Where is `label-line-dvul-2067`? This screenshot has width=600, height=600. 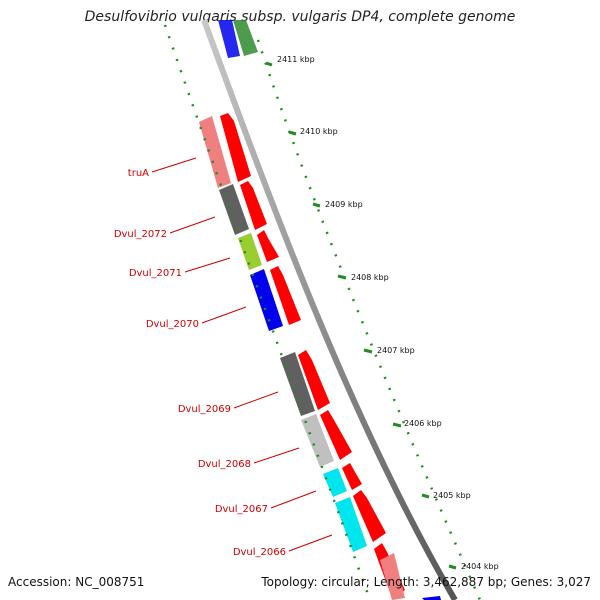
label-line-dvul-2067 is located at coordinates (293, 499).